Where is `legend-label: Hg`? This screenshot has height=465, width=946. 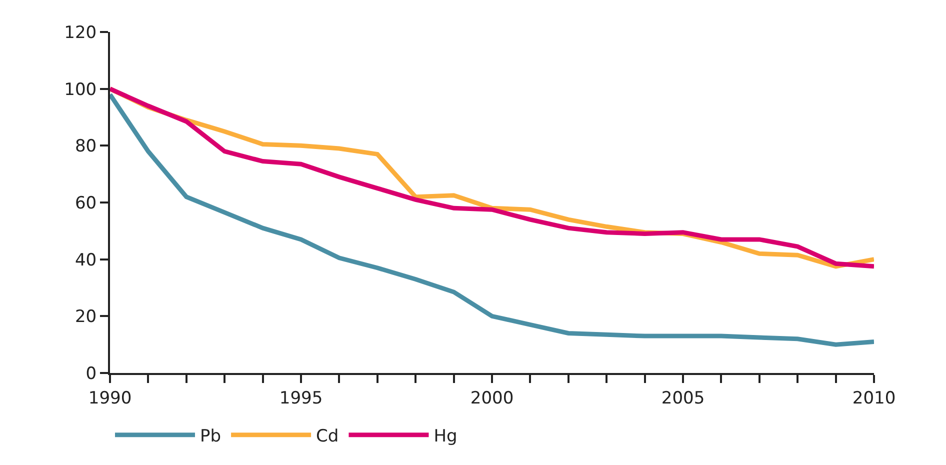
legend-label: Hg is located at coordinates (446, 436).